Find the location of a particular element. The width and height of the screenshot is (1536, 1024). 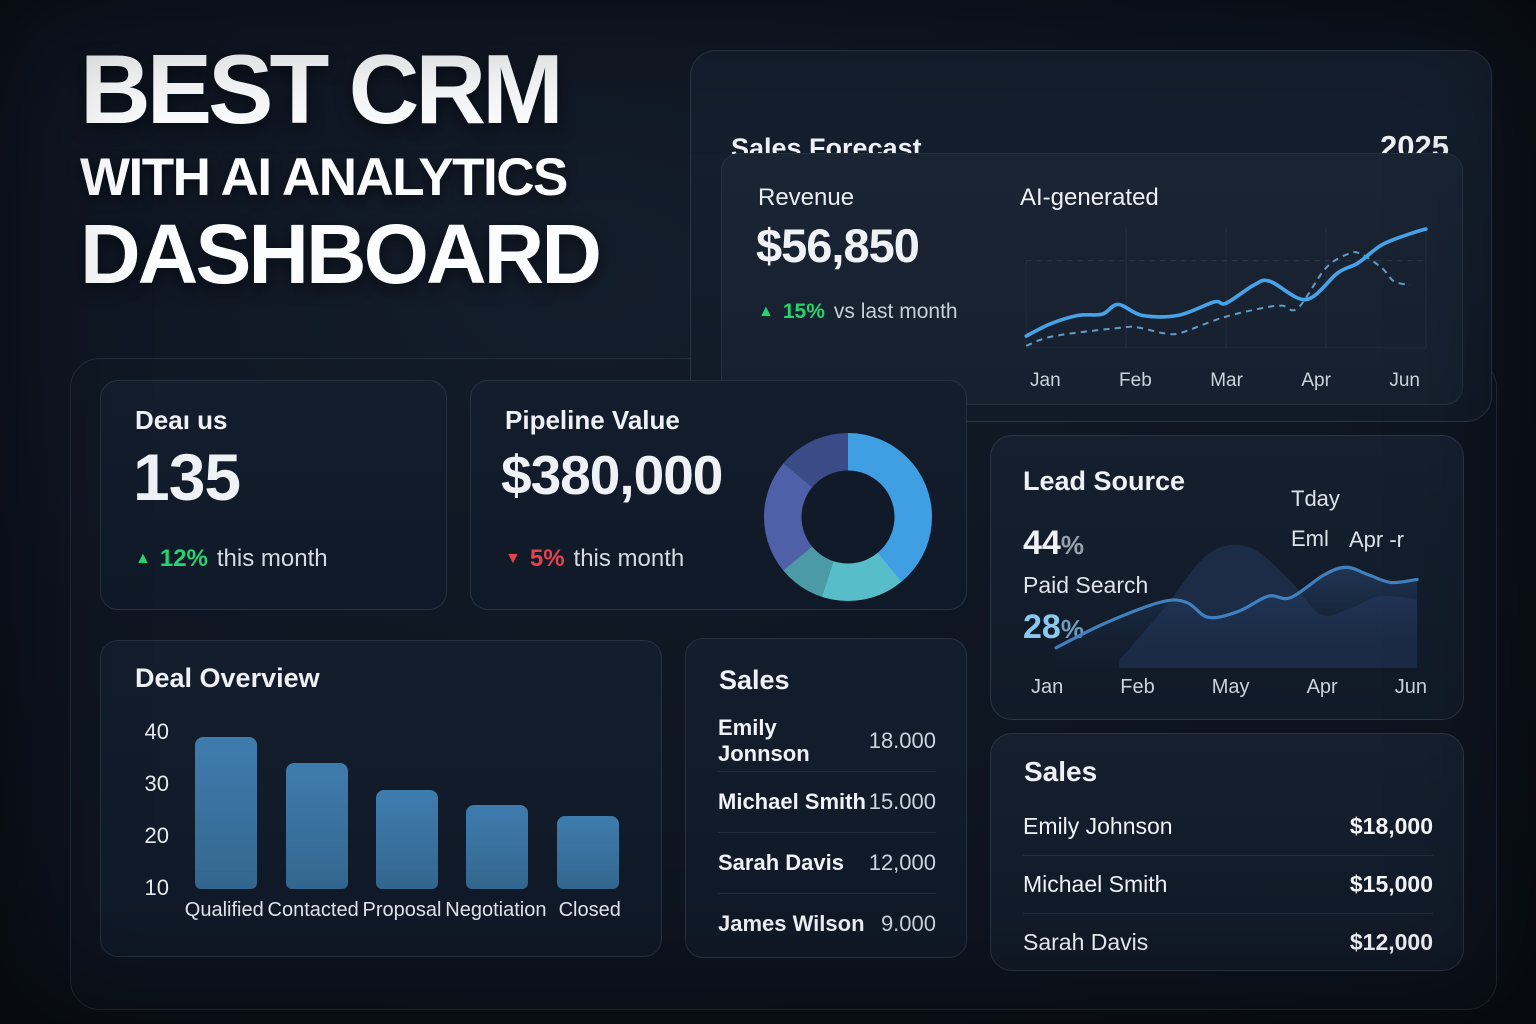

revenue-delta-value: 15% is located at coordinates (803, 311).